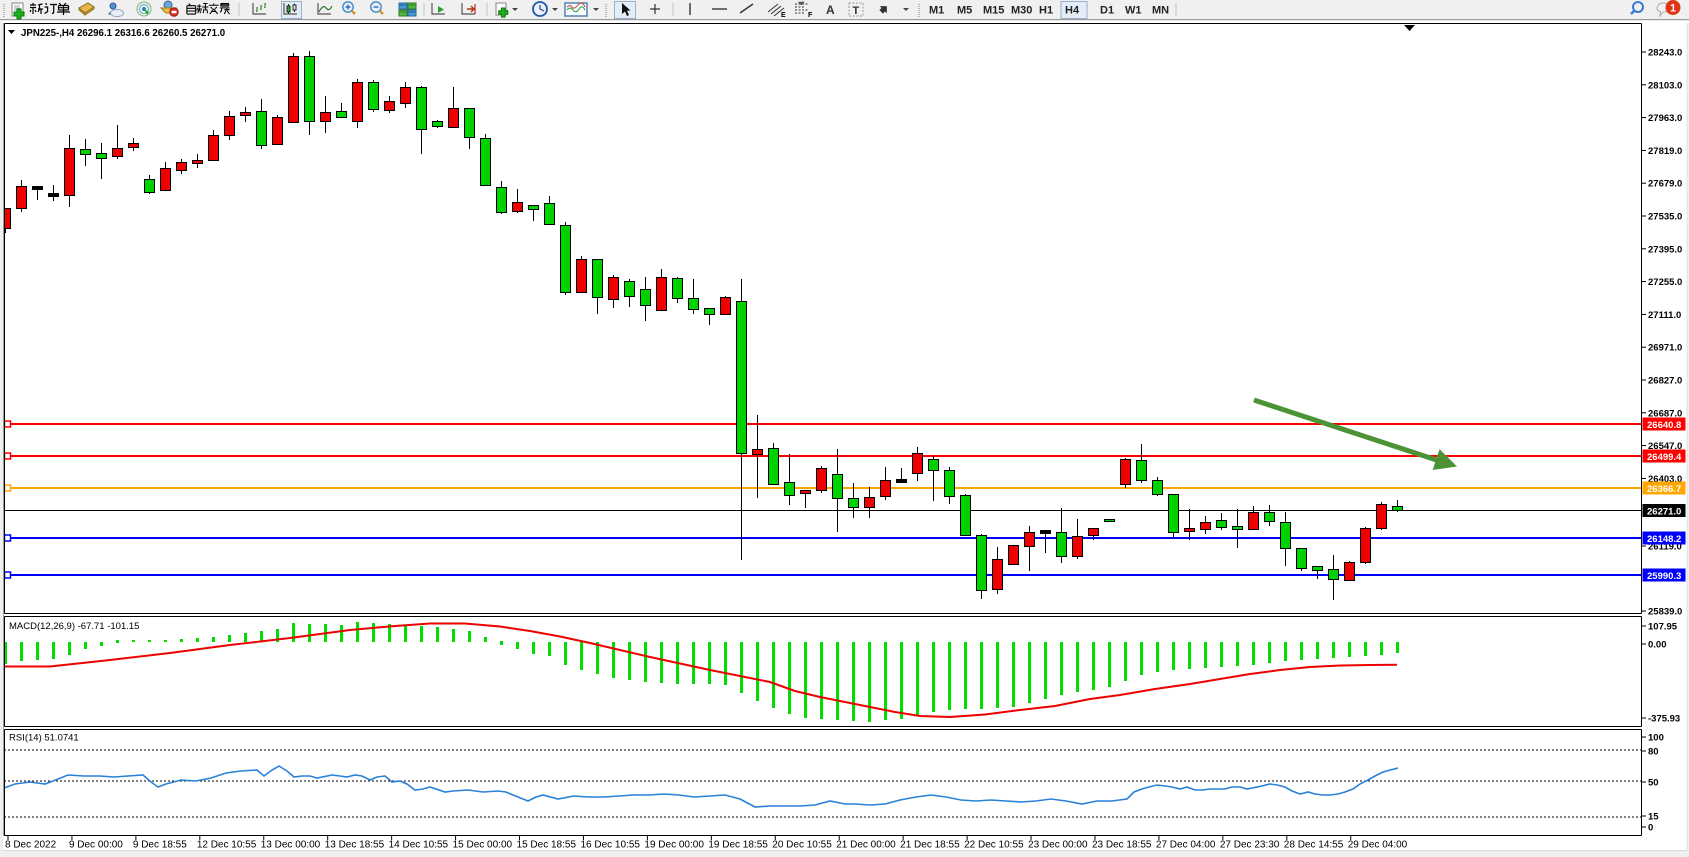  I want to click on svg-text: F, so click(810, 15).